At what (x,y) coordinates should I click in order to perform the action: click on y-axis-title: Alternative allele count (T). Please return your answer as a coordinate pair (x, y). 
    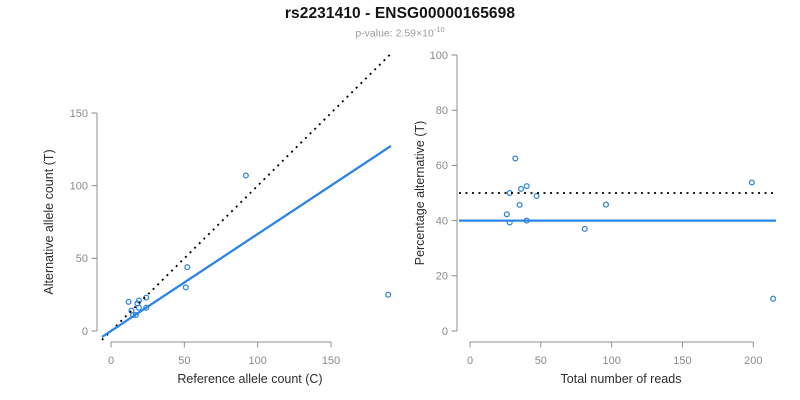
    Looking at the image, I should click on (49, 221).